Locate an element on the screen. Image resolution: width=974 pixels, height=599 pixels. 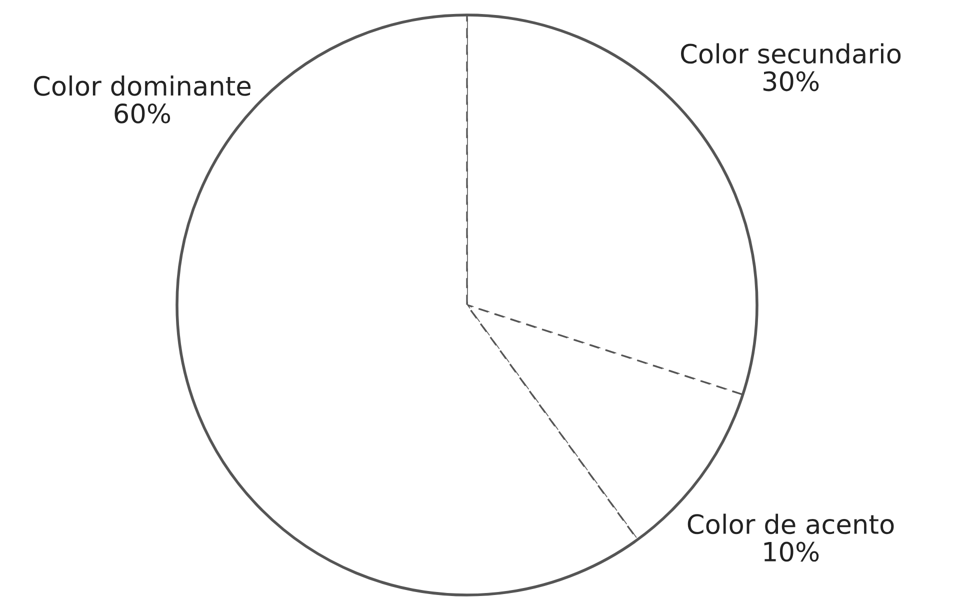
slice-label: Color secundario is located at coordinates (791, 53).